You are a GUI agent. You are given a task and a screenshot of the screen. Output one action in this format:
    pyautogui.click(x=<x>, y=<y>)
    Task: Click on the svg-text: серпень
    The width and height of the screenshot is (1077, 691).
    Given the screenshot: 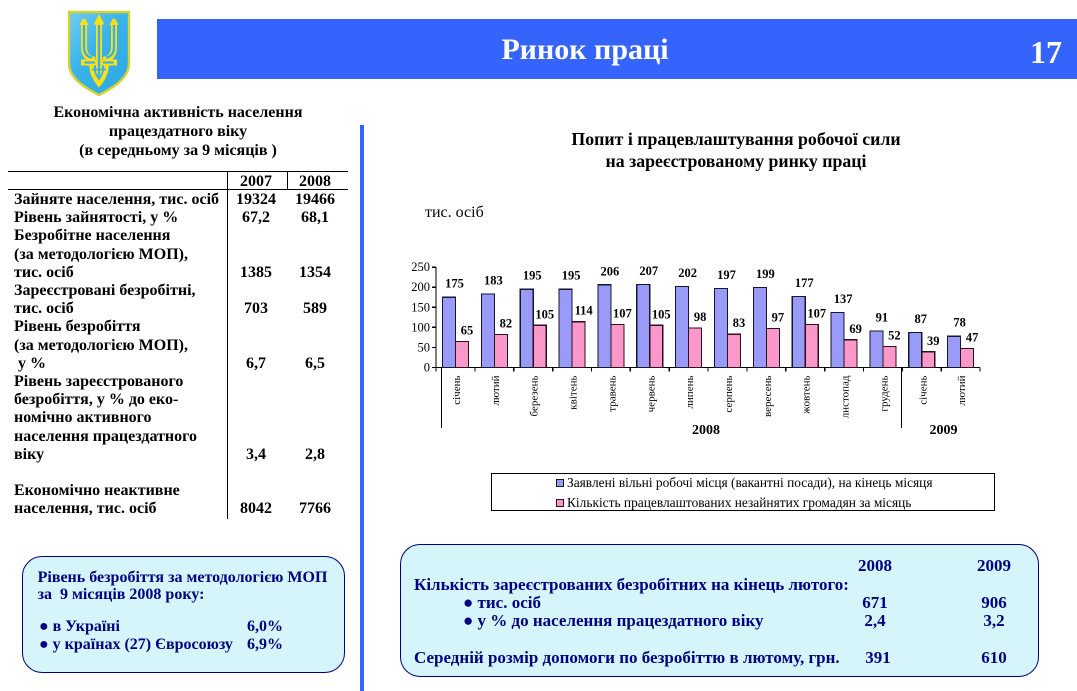 What is the action you would take?
    pyautogui.click(x=729, y=394)
    